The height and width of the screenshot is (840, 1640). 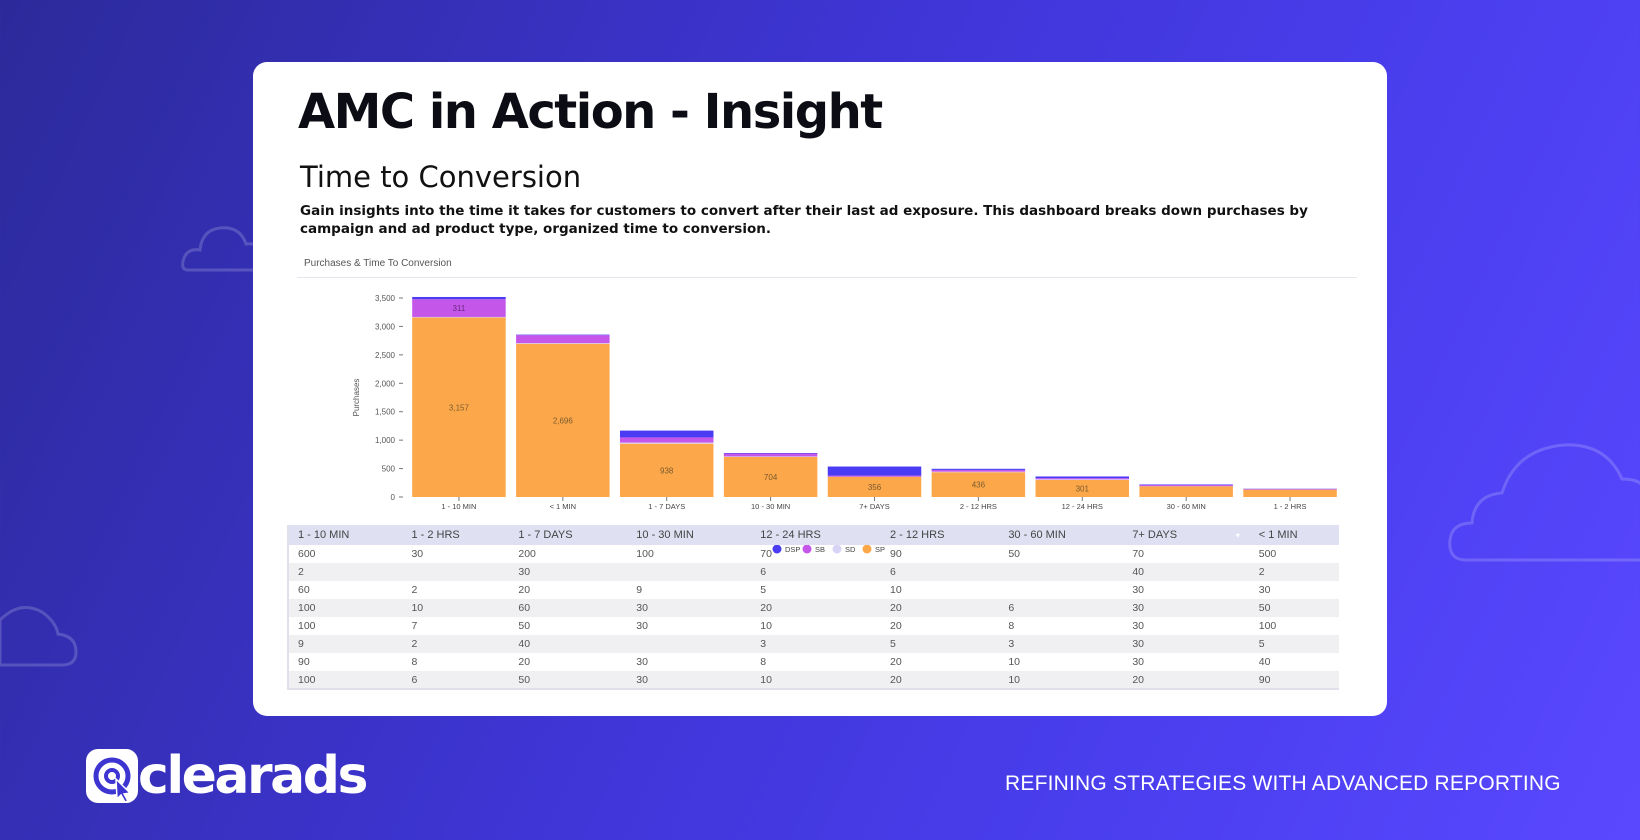 What do you see at coordinates (393, 497) in the screenshot?
I see `y-tick-label: 0` at bounding box center [393, 497].